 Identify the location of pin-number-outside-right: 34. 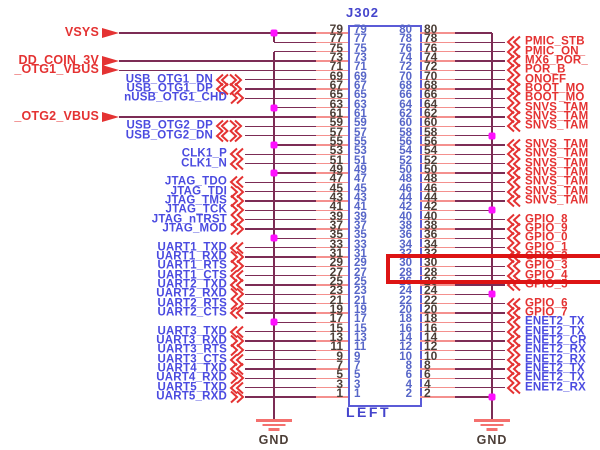
(431, 243).